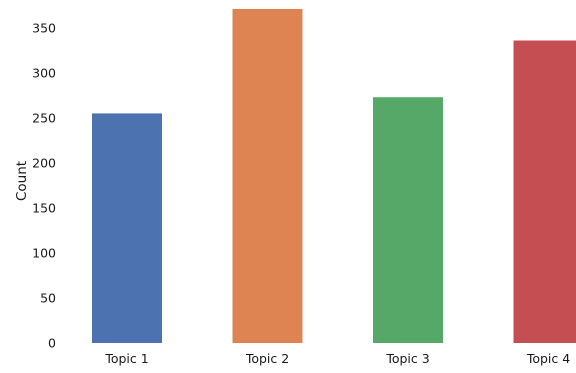 The width and height of the screenshot is (576, 373). What do you see at coordinates (52, 343) in the screenshot?
I see `y-tick-label: 0` at bounding box center [52, 343].